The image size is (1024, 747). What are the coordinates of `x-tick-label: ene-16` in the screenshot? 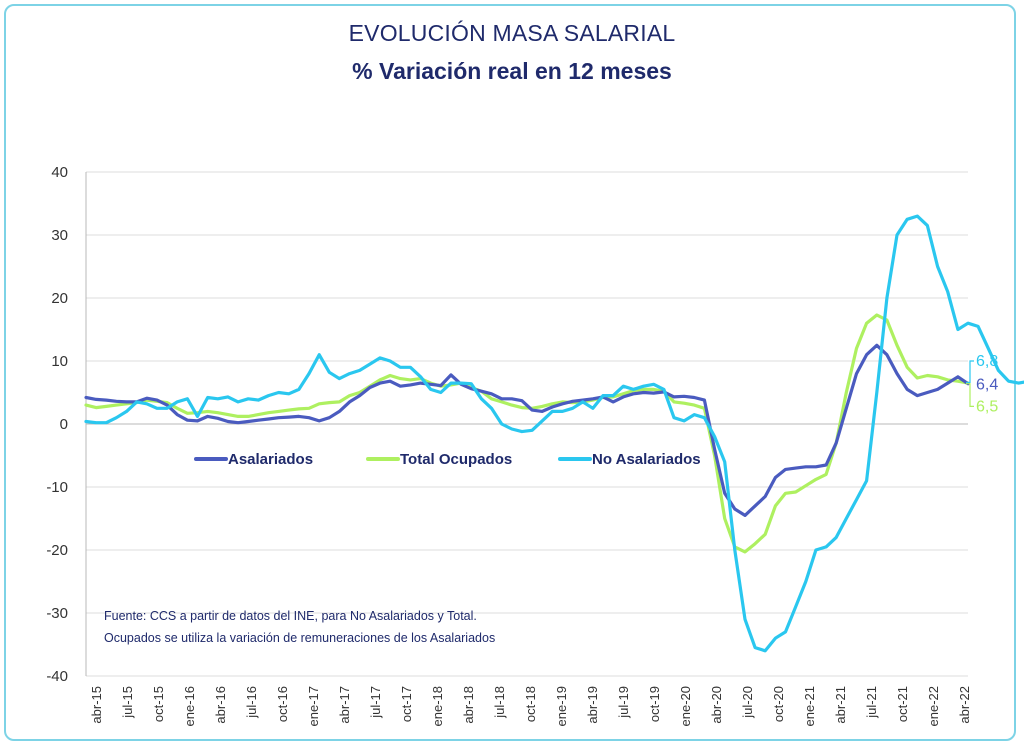 It's located at (189, 706).